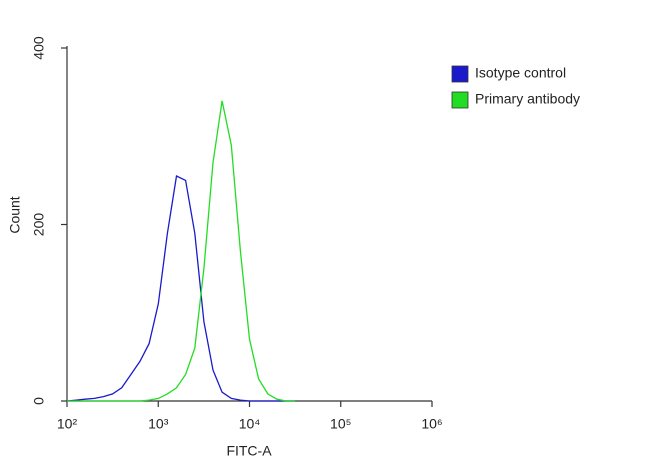 The height and width of the screenshot is (464, 650). What do you see at coordinates (158, 424) in the screenshot?
I see `x-tick-label: 10³` at bounding box center [158, 424].